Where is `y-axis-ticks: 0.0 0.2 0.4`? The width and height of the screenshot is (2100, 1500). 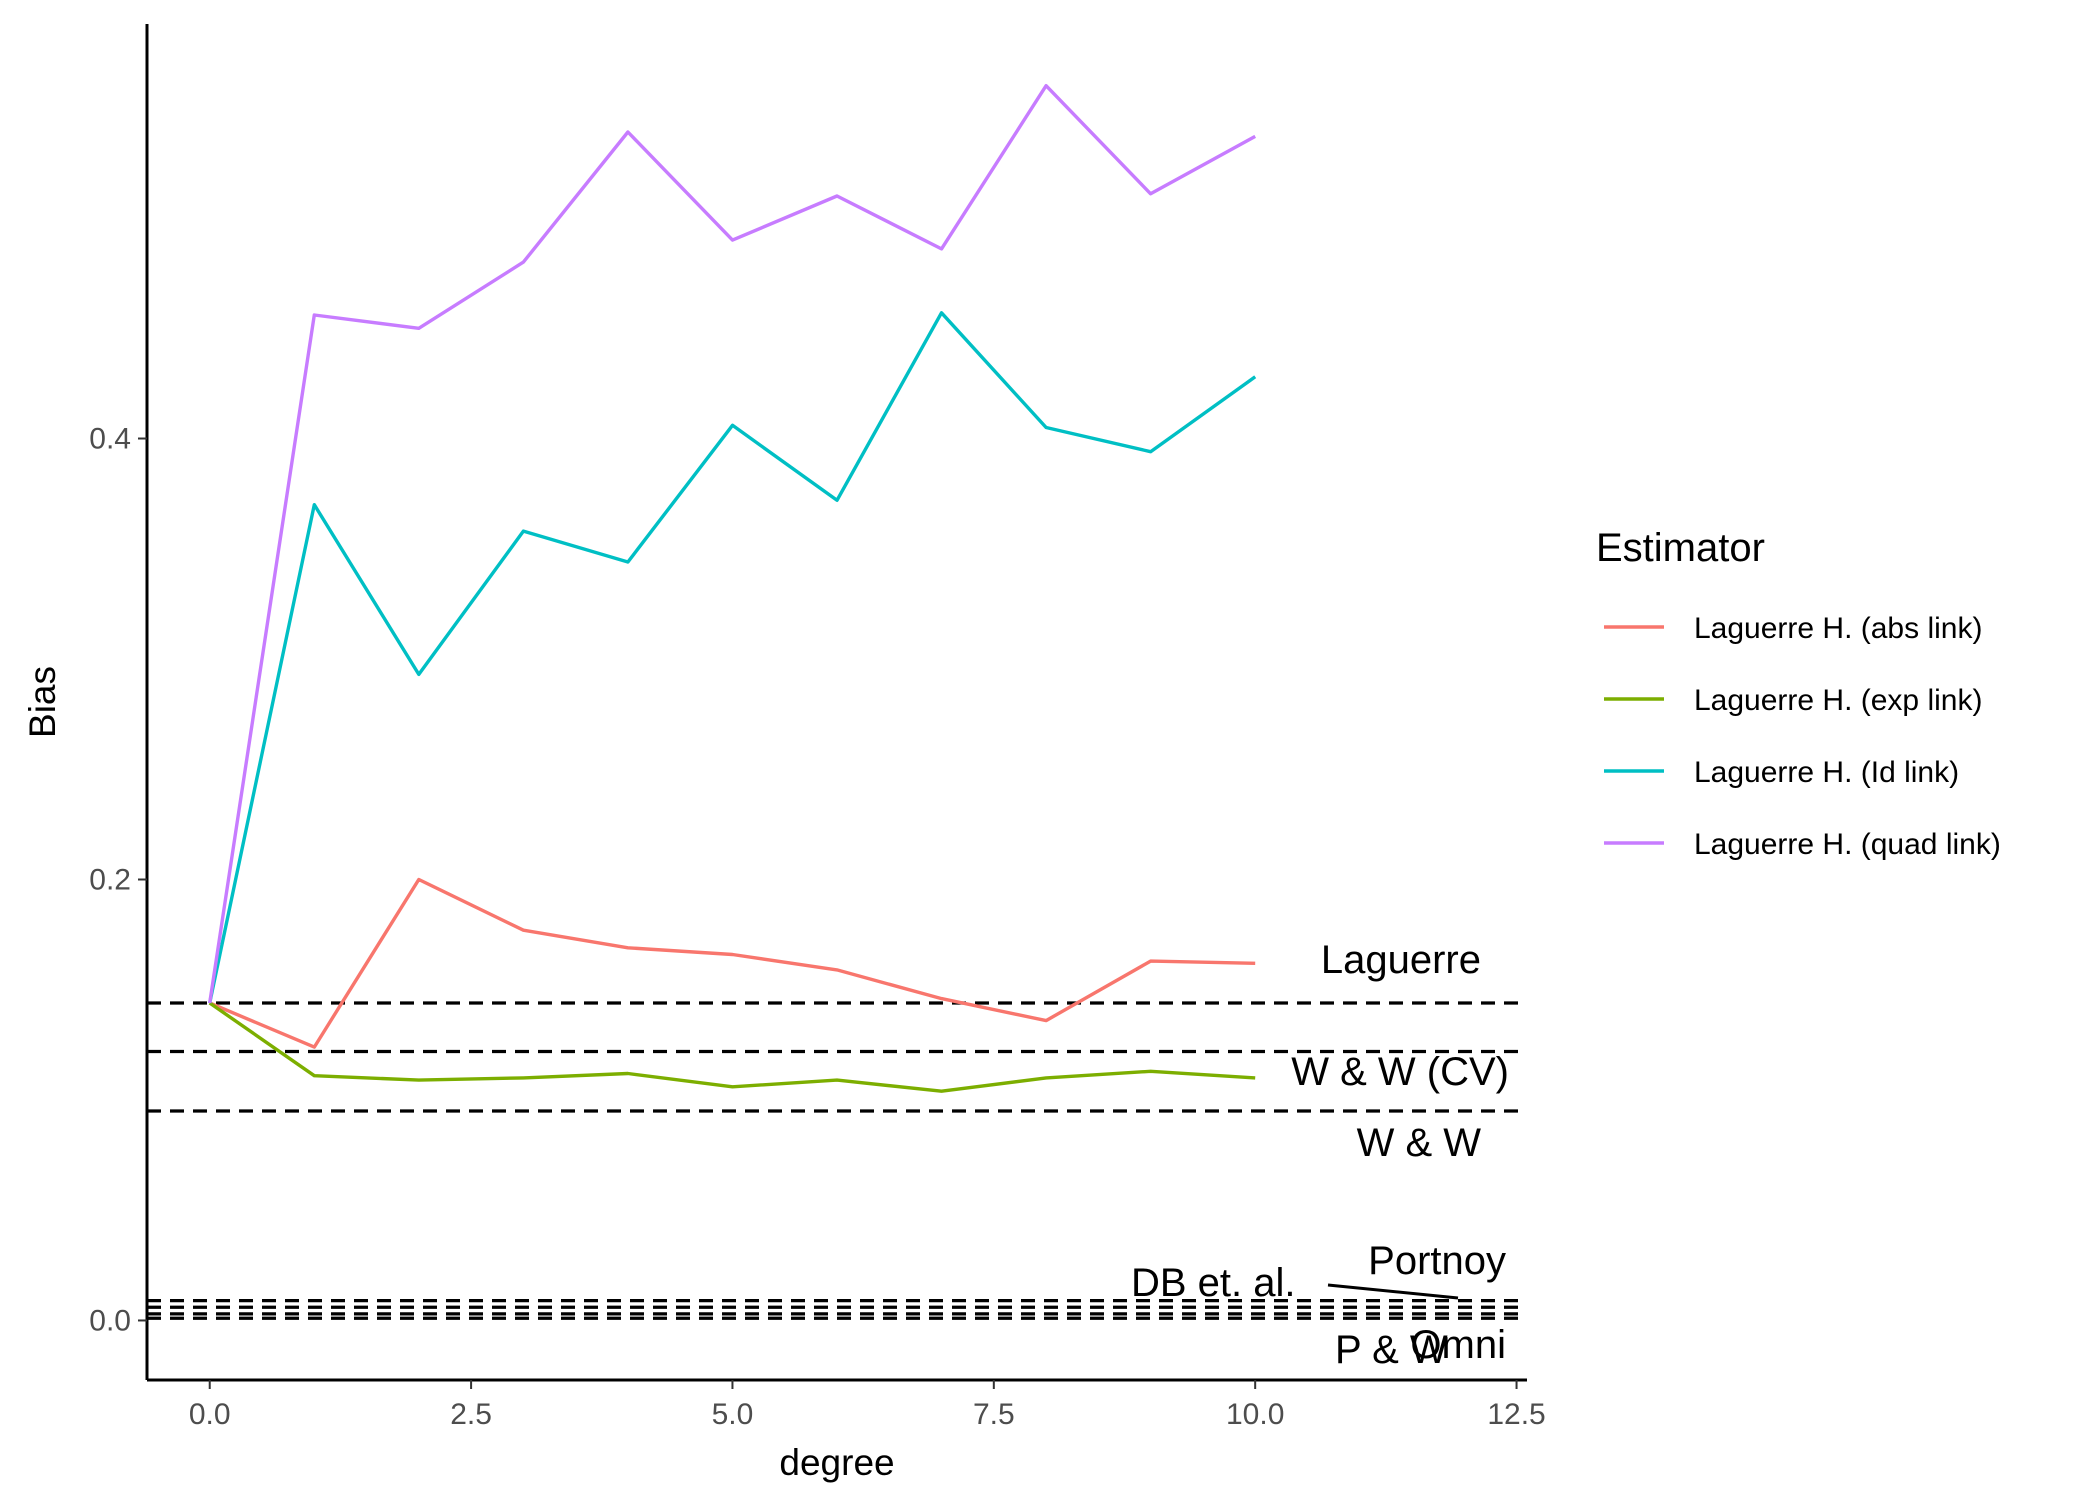
y-axis-ticks: 0.0 0.2 0.4 is located at coordinates (118, 880).